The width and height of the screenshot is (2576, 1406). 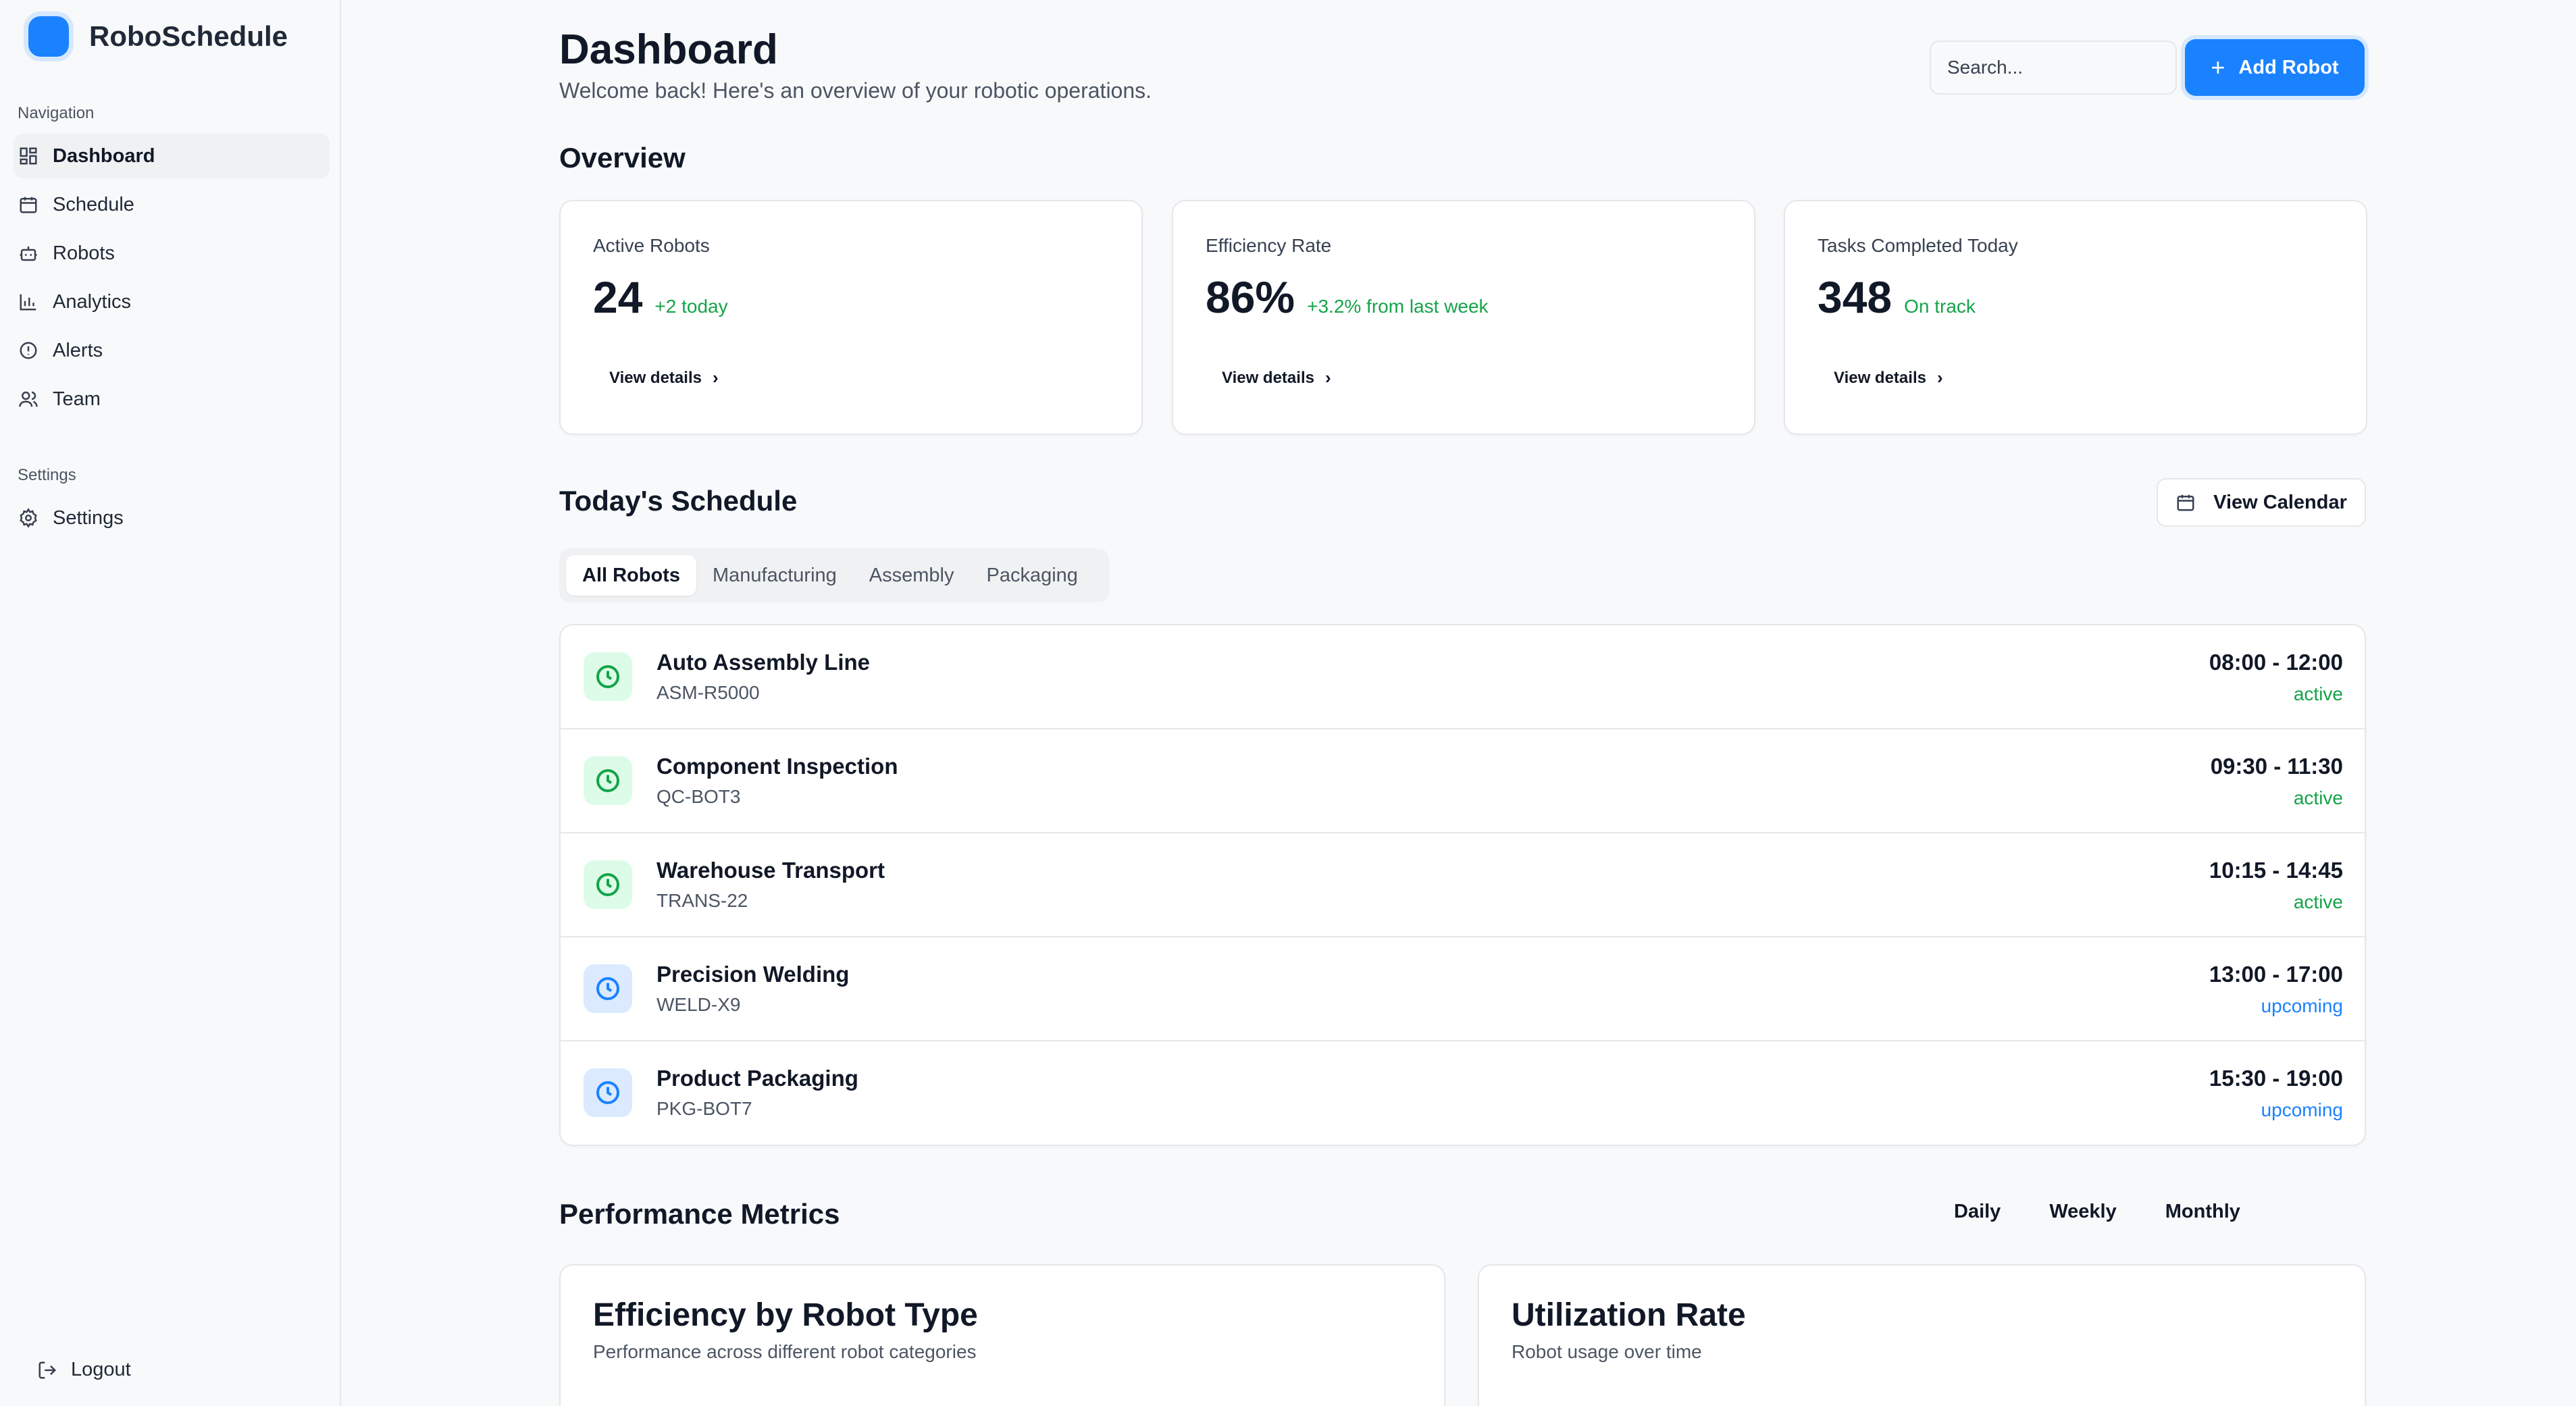 I want to click on users-icon, so click(x=28, y=399).